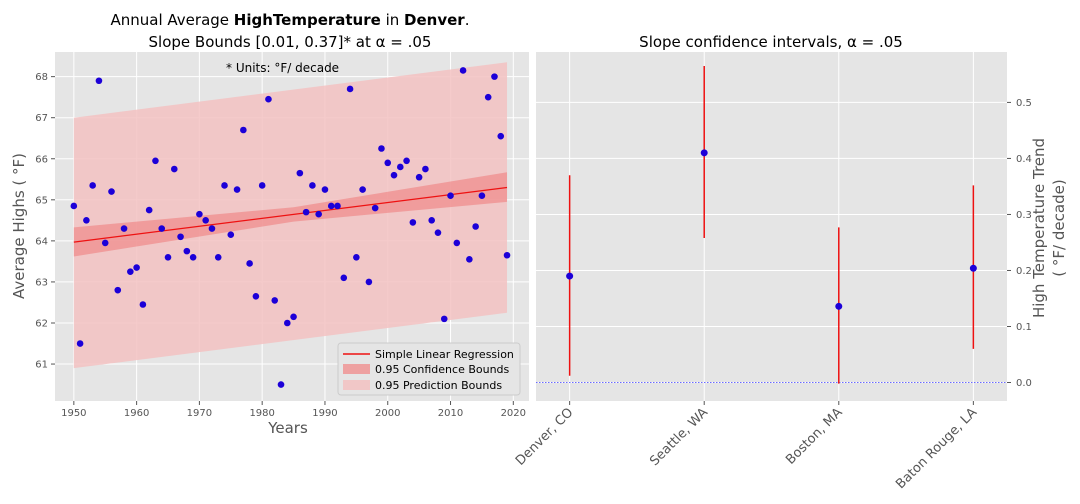 The width and height of the screenshot is (1080, 504). I want to click on y-tick-label: 66, so click(41, 159).